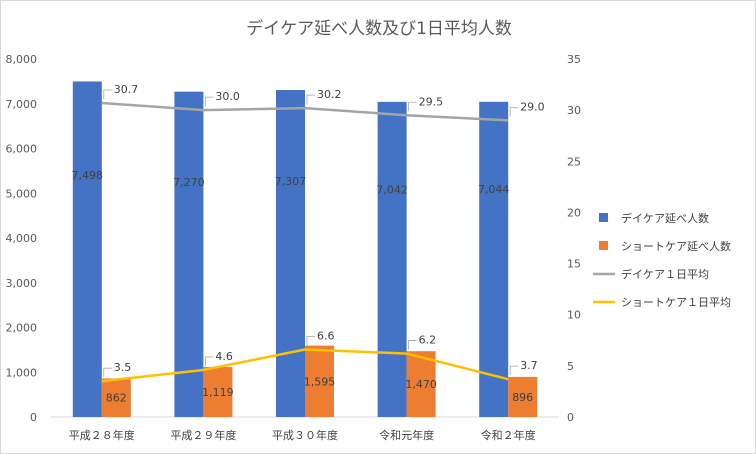  Describe the element at coordinates (22, 59) in the screenshot. I see `y-left-tick-label: 8,000` at that location.